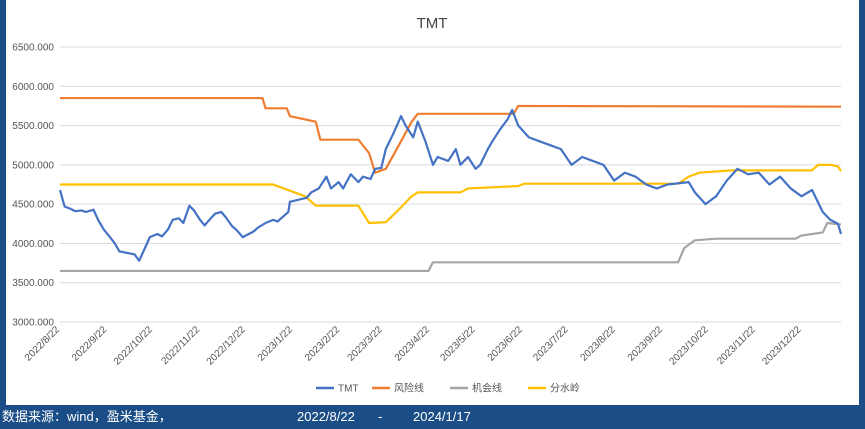  Describe the element at coordinates (366, 344) in the screenshot. I see `x-tick-label: 2023/3/22` at that location.